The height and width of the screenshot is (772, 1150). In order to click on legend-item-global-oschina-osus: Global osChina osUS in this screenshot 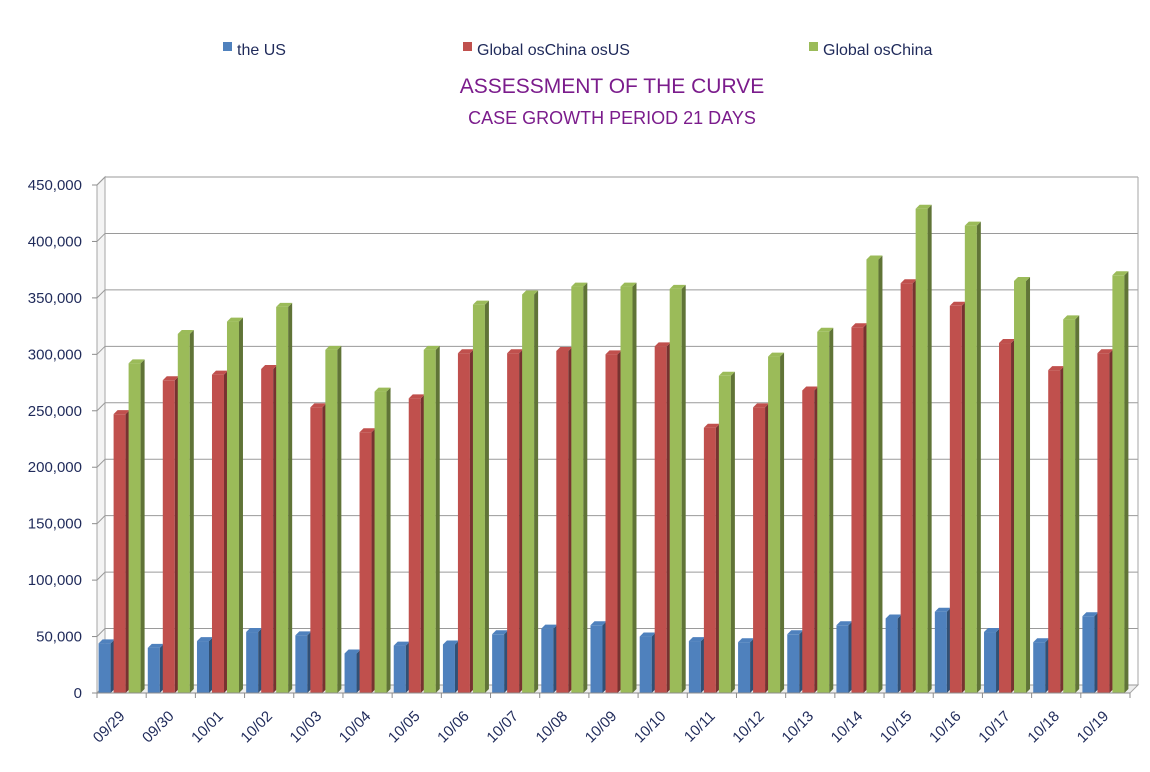, I will do `click(546, 50)`.